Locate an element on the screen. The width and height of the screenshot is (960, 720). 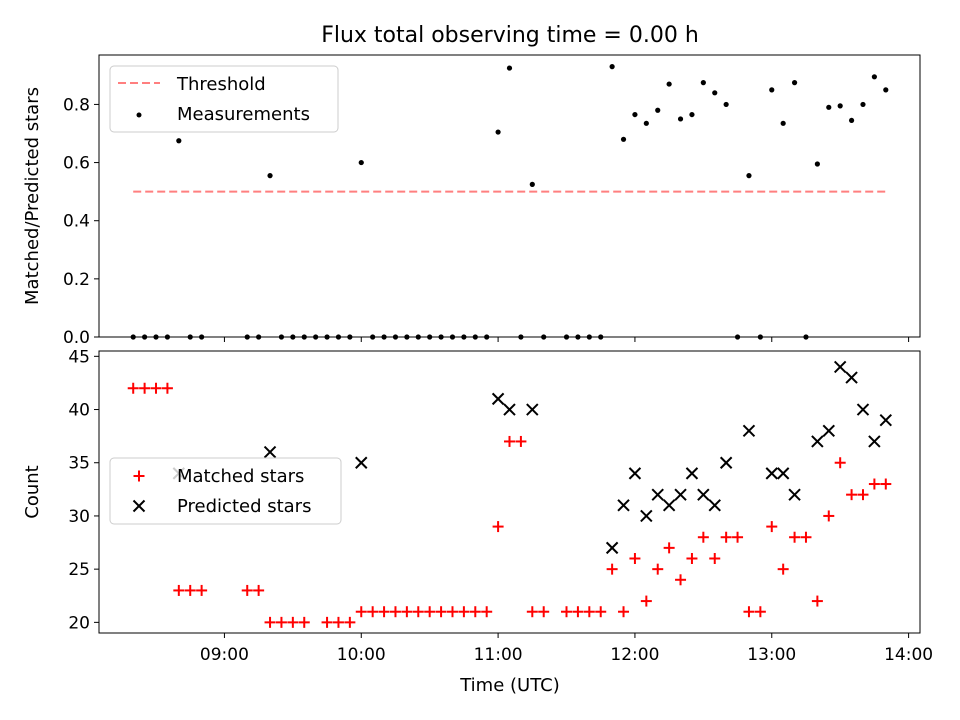
legend-measurements-label: Measurements is located at coordinates (243, 114).